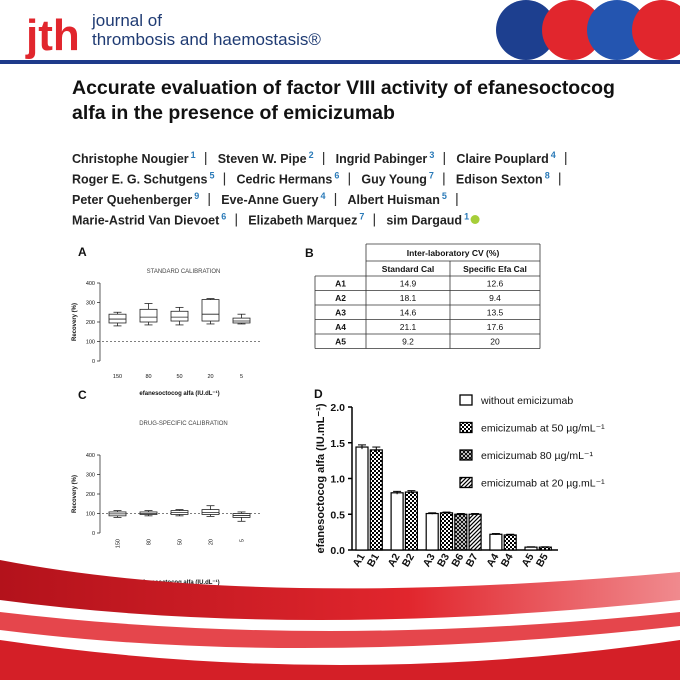 The width and height of the screenshot is (680, 680). What do you see at coordinates (373, 560) in the screenshot?
I see `x-tick-label: B1` at bounding box center [373, 560].